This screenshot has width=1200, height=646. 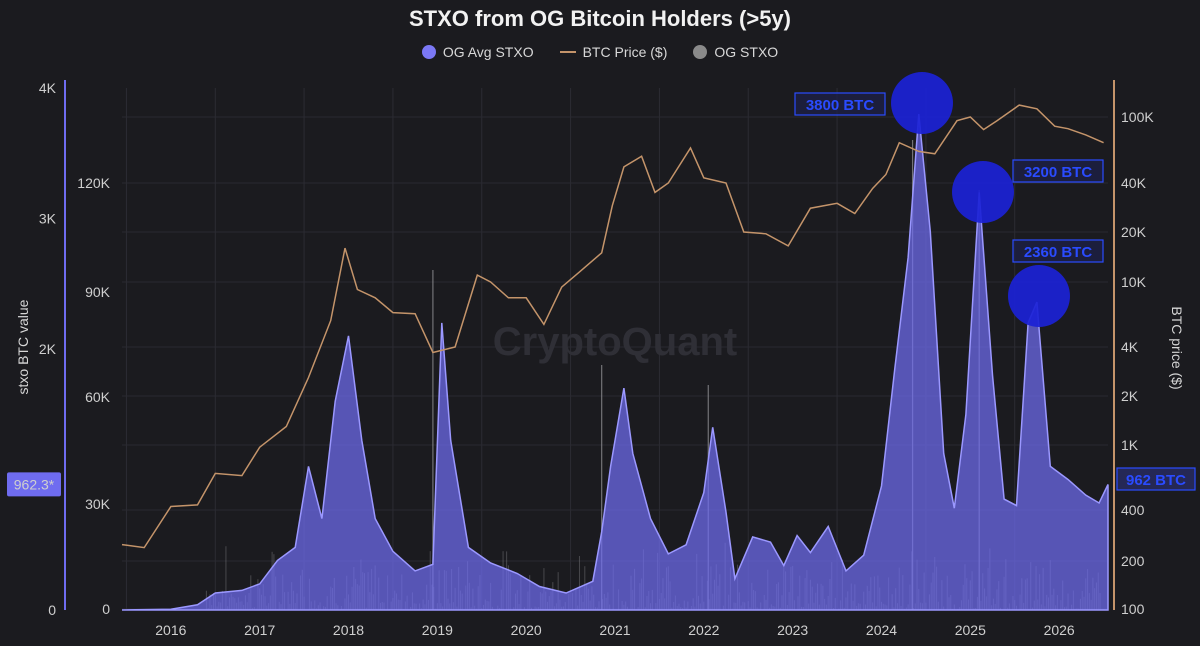 I want to click on tick-right: 2K, so click(x=1130, y=396).